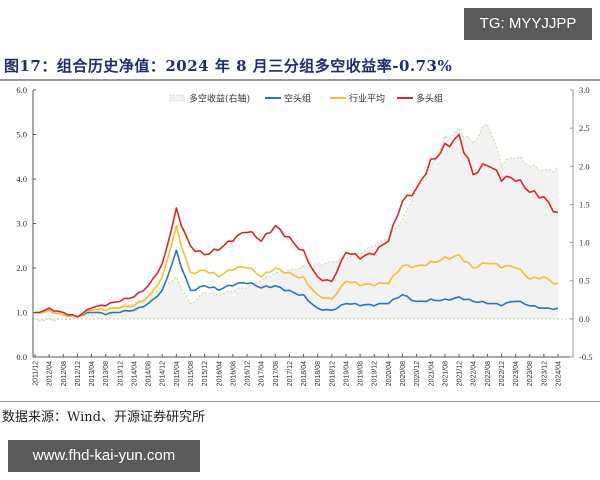 This screenshot has width=600, height=480. Describe the element at coordinates (78, 373) in the screenshot. I see `svg-text: 2012/12` at that location.